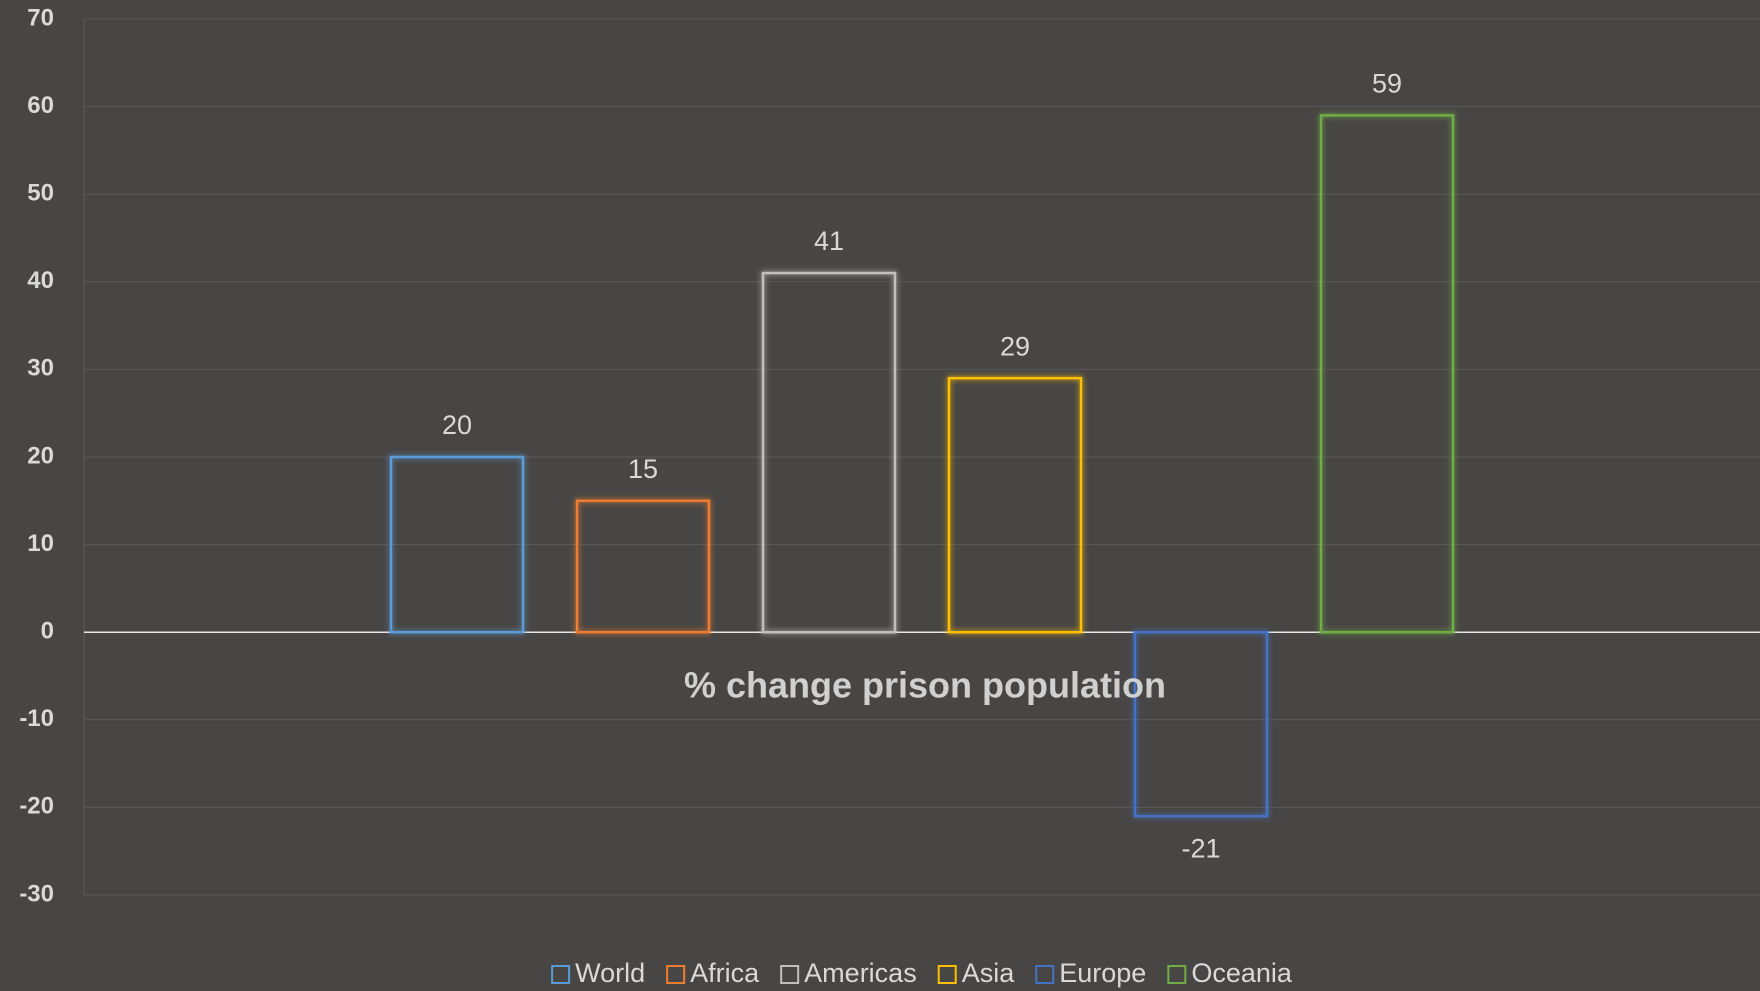  I want to click on y-tick-label: -10, so click(36, 718).